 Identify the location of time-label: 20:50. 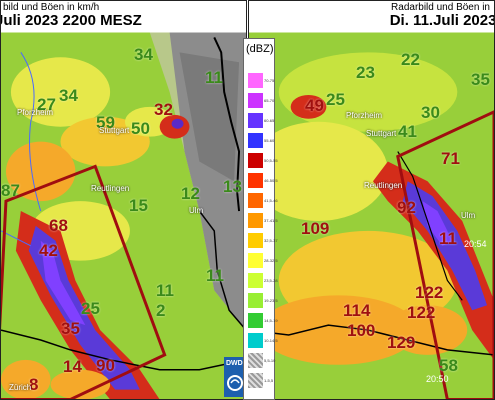
(437, 379).